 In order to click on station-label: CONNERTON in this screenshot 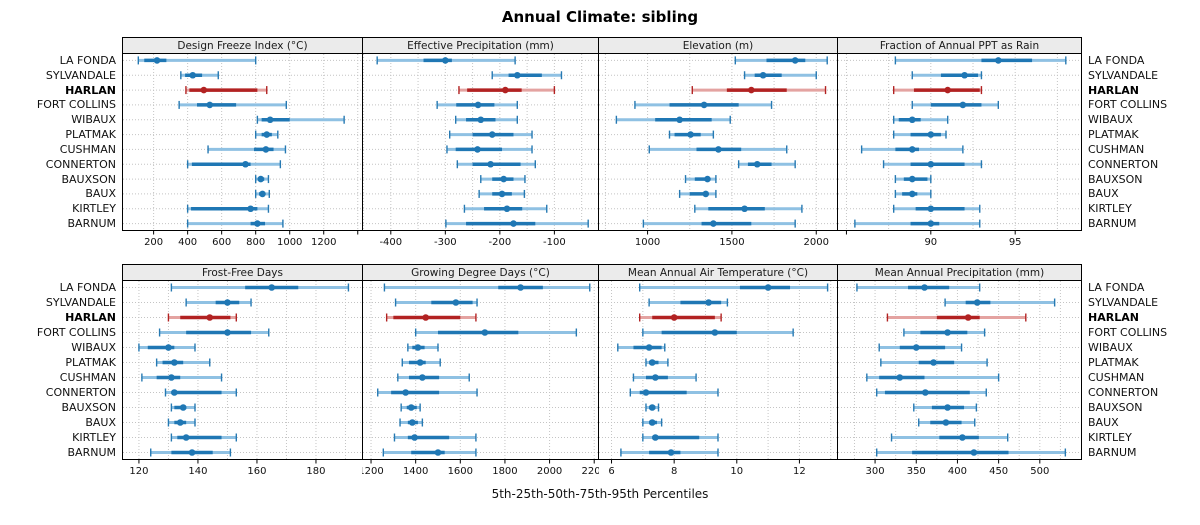, I will do `click(1123, 164)`.